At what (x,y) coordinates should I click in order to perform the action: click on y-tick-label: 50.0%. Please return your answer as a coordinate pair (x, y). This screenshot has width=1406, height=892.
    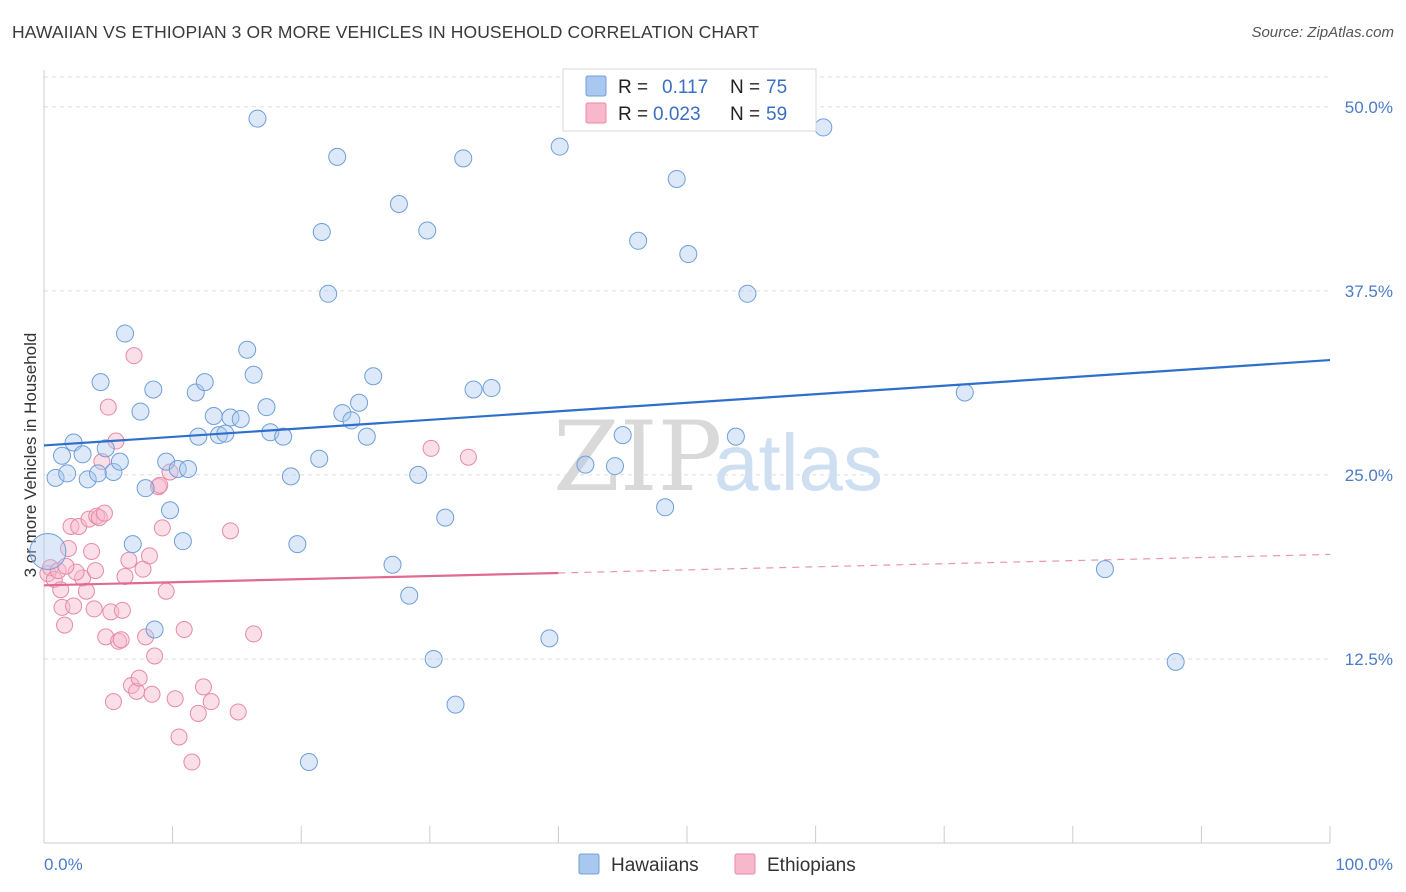
    Looking at the image, I should click on (1369, 107).